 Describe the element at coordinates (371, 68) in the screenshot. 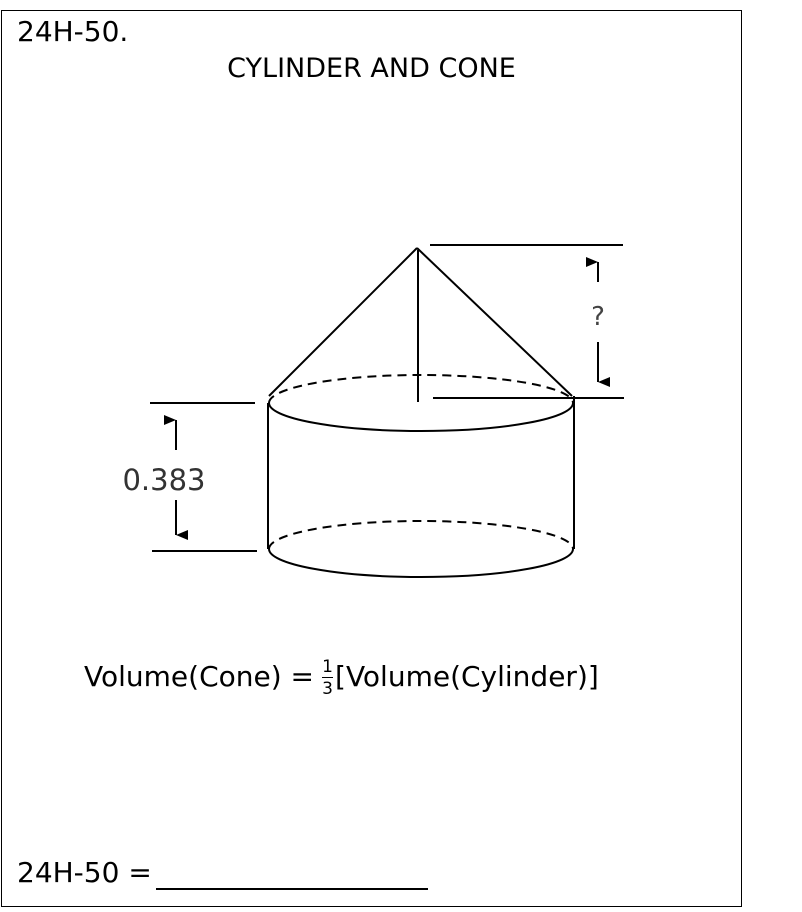

I see `problem-title: CYLINDER AND CONE` at that location.